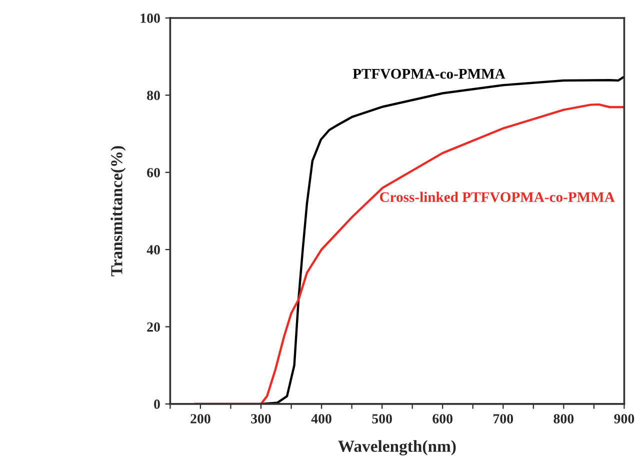  What do you see at coordinates (497, 197) in the screenshot?
I see `series-label: Cross-linked PTFVOPMA-co-PMMA` at bounding box center [497, 197].